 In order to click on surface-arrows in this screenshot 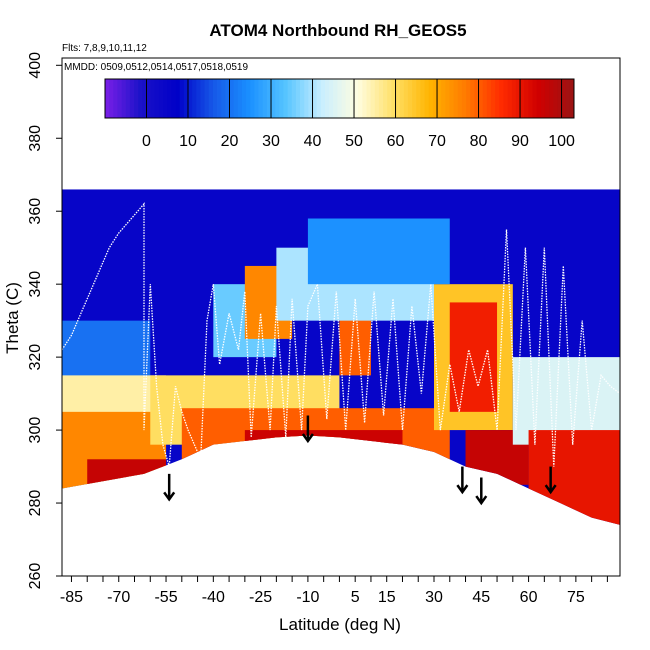, I will do `click(360, 460)`.